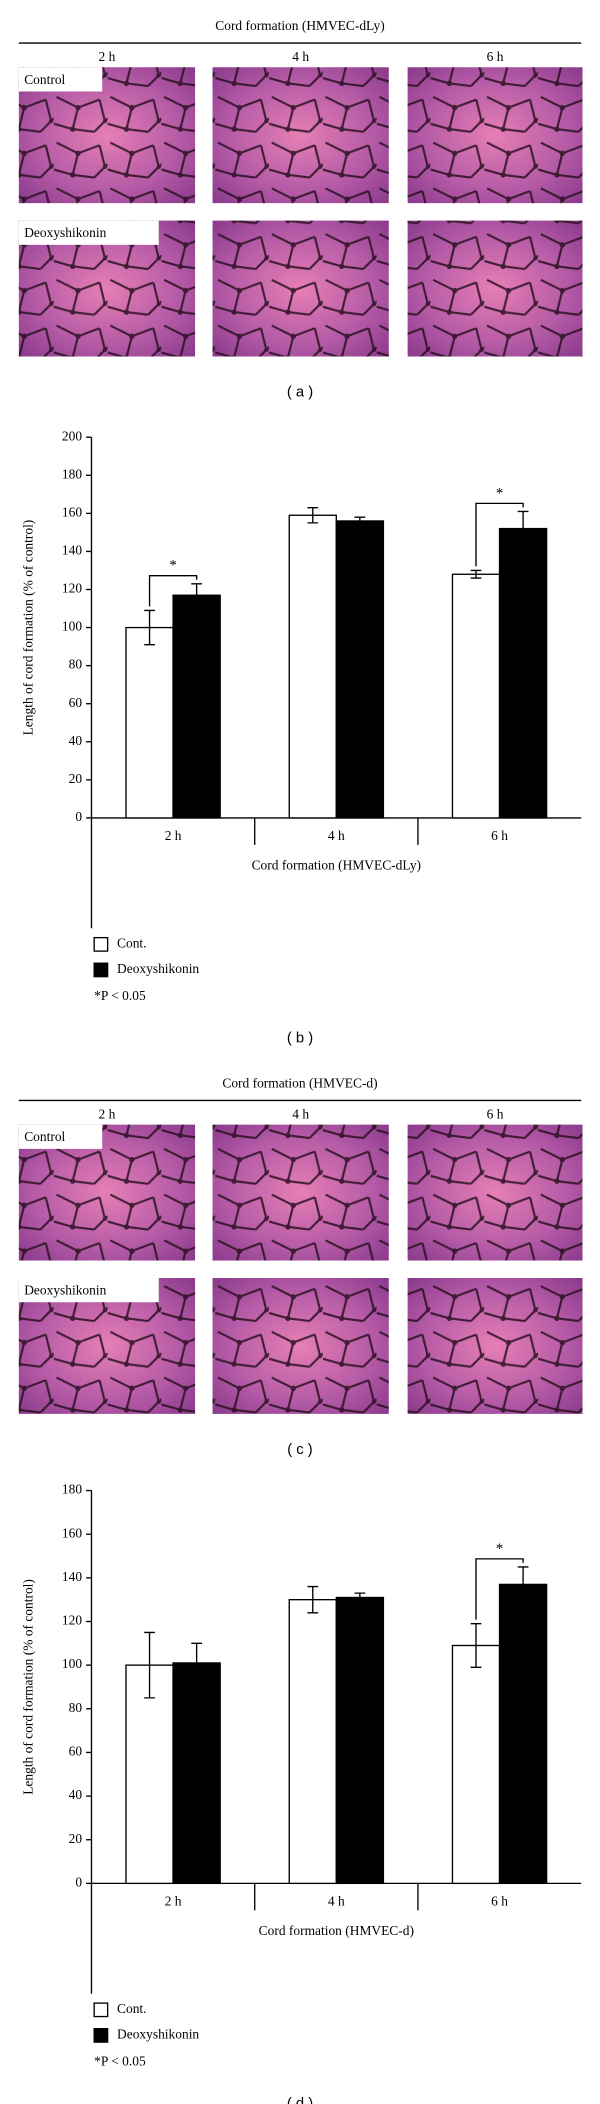 This screenshot has width=600, height=2104. What do you see at coordinates (299, 1082) in the screenshot?
I see `panel-title: Cord formation (HMVEC-d)` at bounding box center [299, 1082].